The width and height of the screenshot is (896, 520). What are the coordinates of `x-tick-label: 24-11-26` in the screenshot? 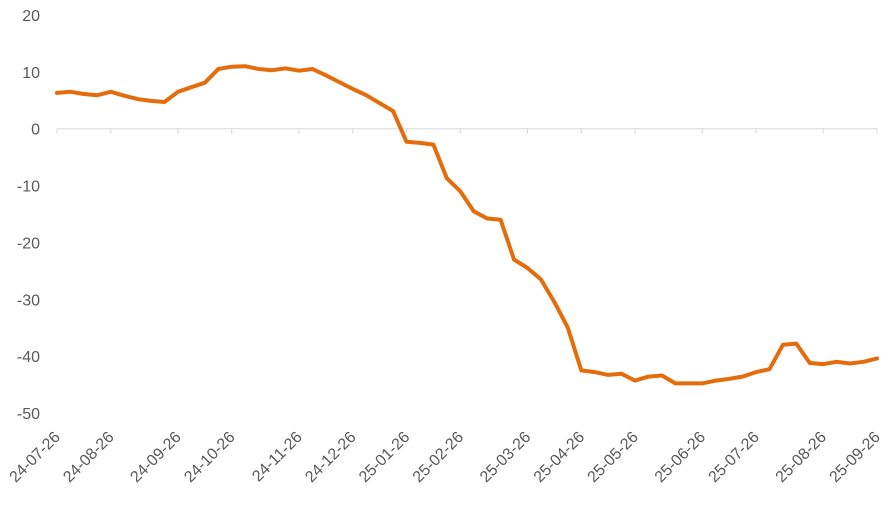 It's located at (277, 457).